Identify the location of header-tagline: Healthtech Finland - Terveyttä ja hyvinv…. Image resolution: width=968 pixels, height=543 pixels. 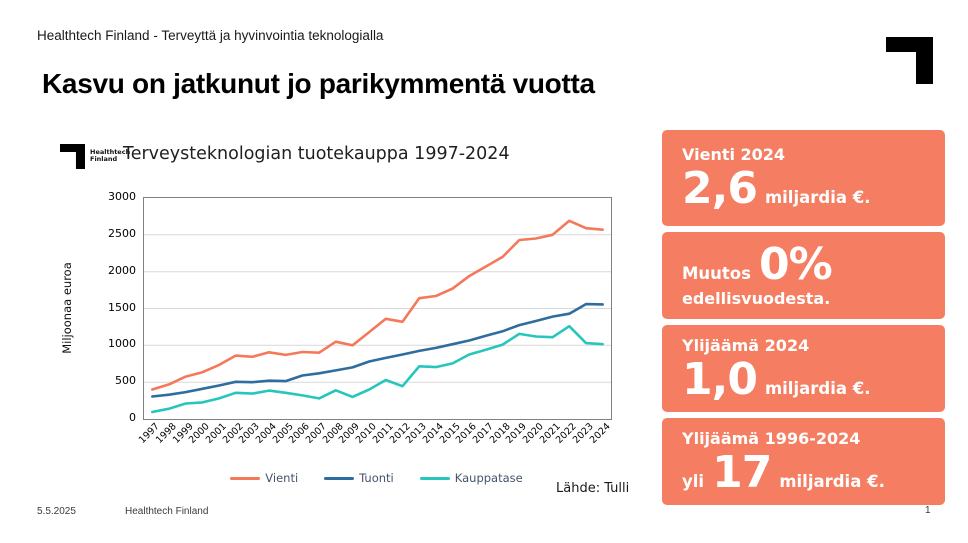
(210, 35).